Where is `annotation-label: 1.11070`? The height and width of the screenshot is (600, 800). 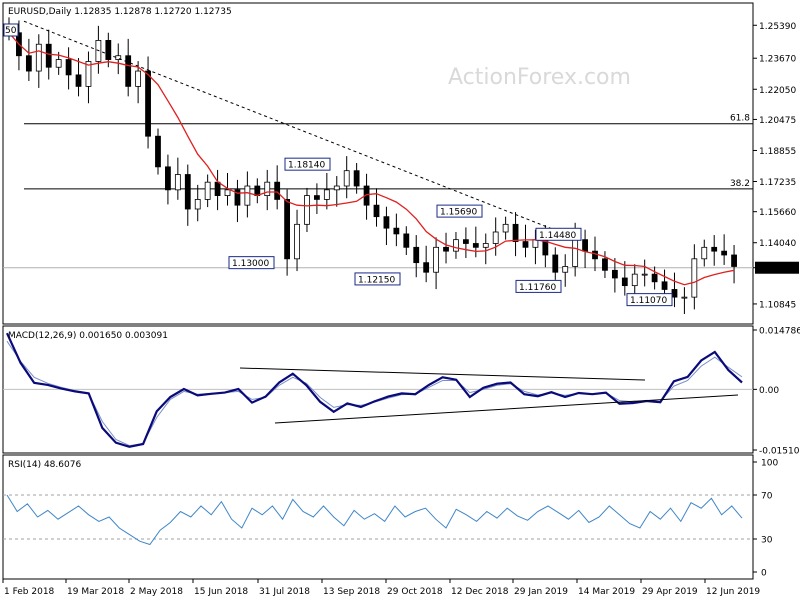 annotation-label: 1.11070 is located at coordinates (648, 301).